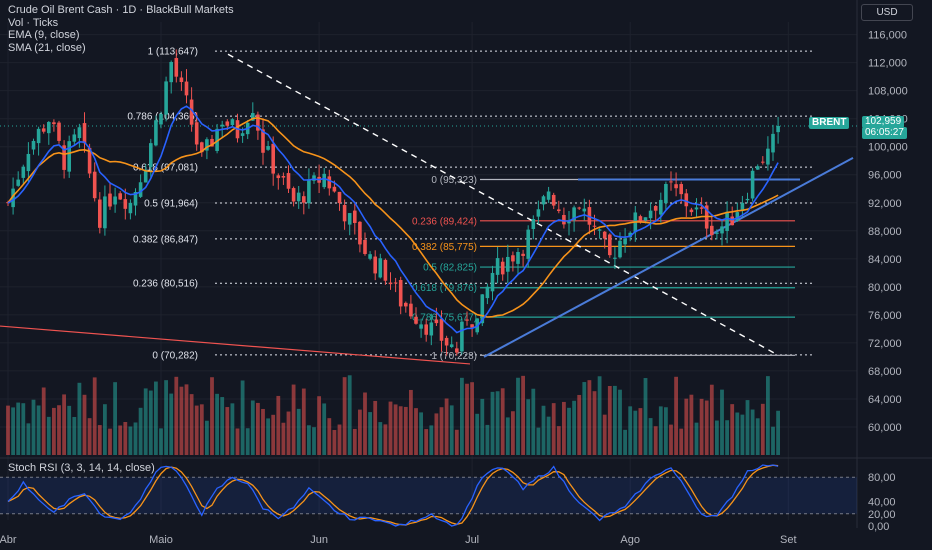 This screenshot has width=932, height=550. Describe the element at coordinates (882, 515) in the screenshot. I see `stoch-tick-label: 20,00` at that location.